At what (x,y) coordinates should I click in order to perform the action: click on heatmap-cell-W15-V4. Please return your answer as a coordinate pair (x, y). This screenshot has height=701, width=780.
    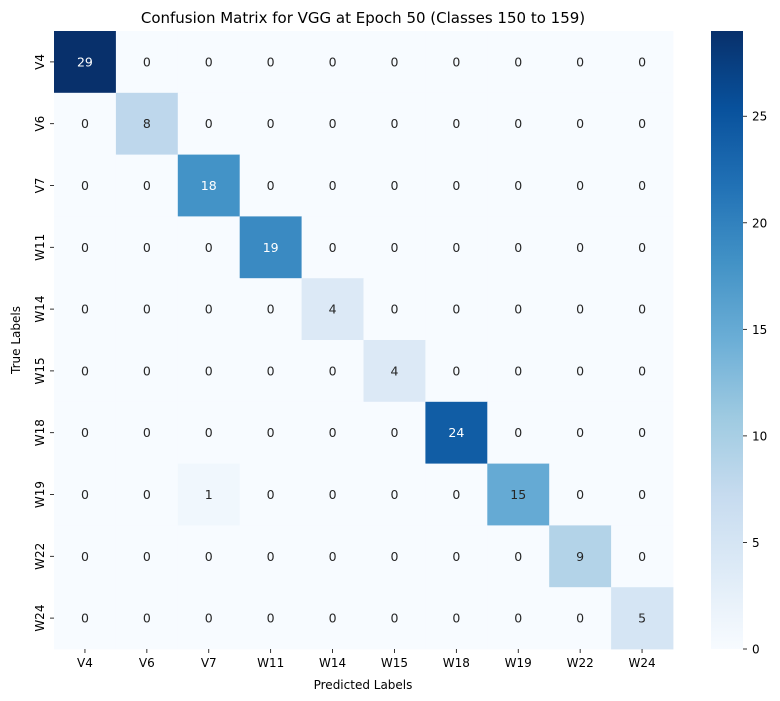
    Looking at the image, I should click on (85, 371).